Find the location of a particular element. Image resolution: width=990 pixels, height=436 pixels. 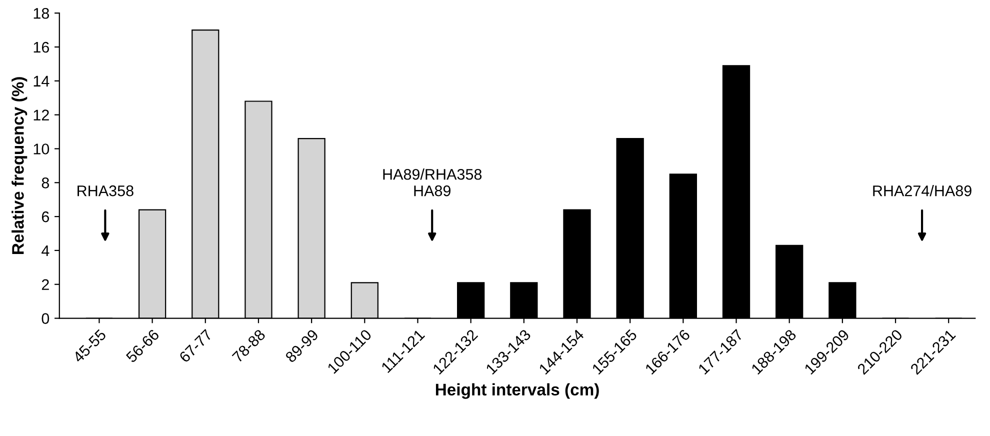

annotation: HA89/RHA358 HA89 is located at coordinates (432, 182).